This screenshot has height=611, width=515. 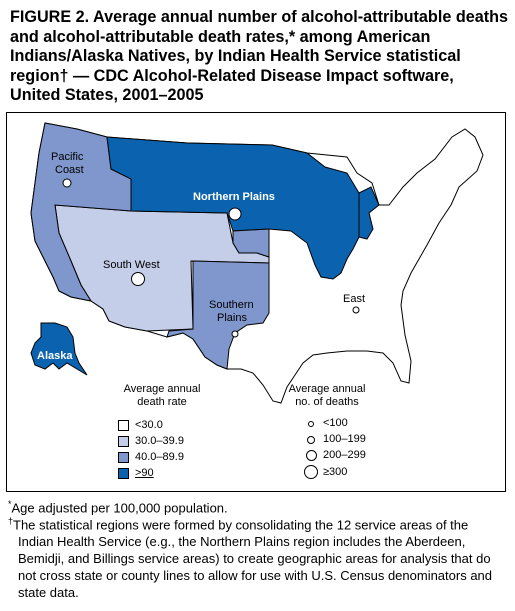 What do you see at coordinates (311, 423) in the screenshot?
I see `circle-small-icon` at bounding box center [311, 423].